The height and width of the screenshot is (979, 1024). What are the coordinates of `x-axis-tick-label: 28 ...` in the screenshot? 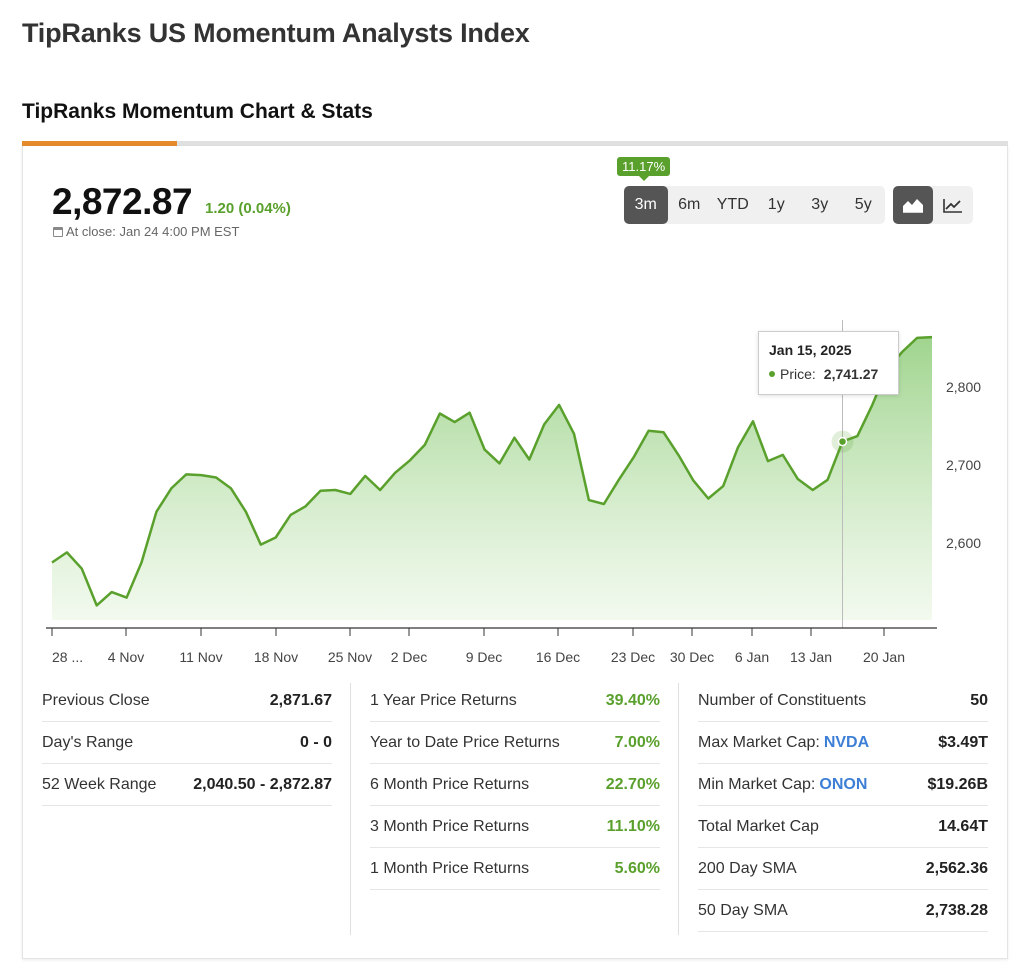 It's located at (67, 657).